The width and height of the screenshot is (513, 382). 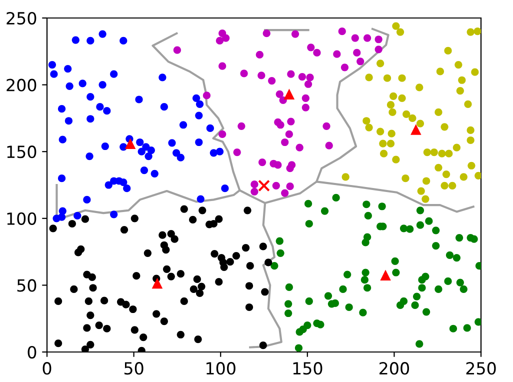 What do you see at coordinates (32, 352) in the screenshot?
I see `y-tick-label: 0` at bounding box center [32, 352].